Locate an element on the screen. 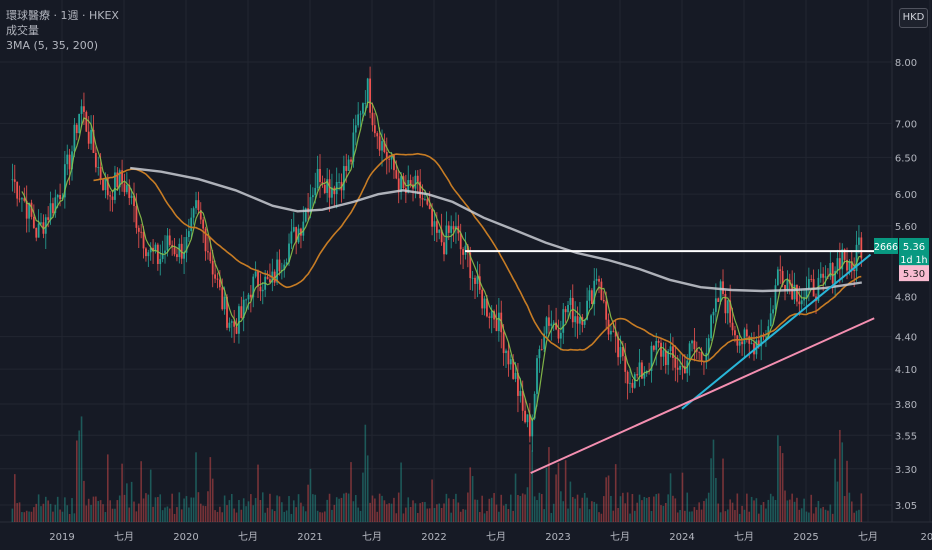 The height and width of the screenshot is (550, 932). volume-legend: 成交量 is located at coordinates (22, 30).